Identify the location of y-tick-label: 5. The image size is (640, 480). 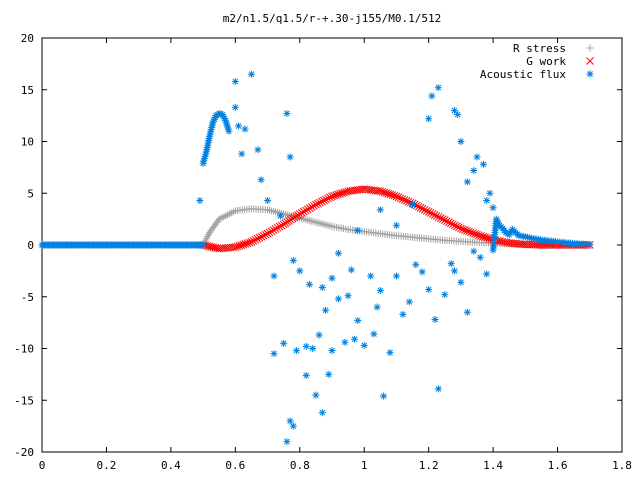
(30, 193).